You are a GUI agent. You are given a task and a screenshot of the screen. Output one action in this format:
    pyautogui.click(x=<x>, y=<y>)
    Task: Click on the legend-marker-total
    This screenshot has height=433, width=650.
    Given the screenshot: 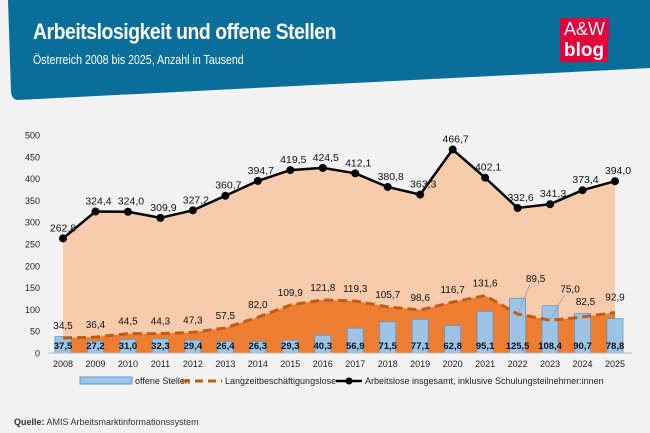 What is the action you would take?
    pyautogui.click(x=349, y=381)
    